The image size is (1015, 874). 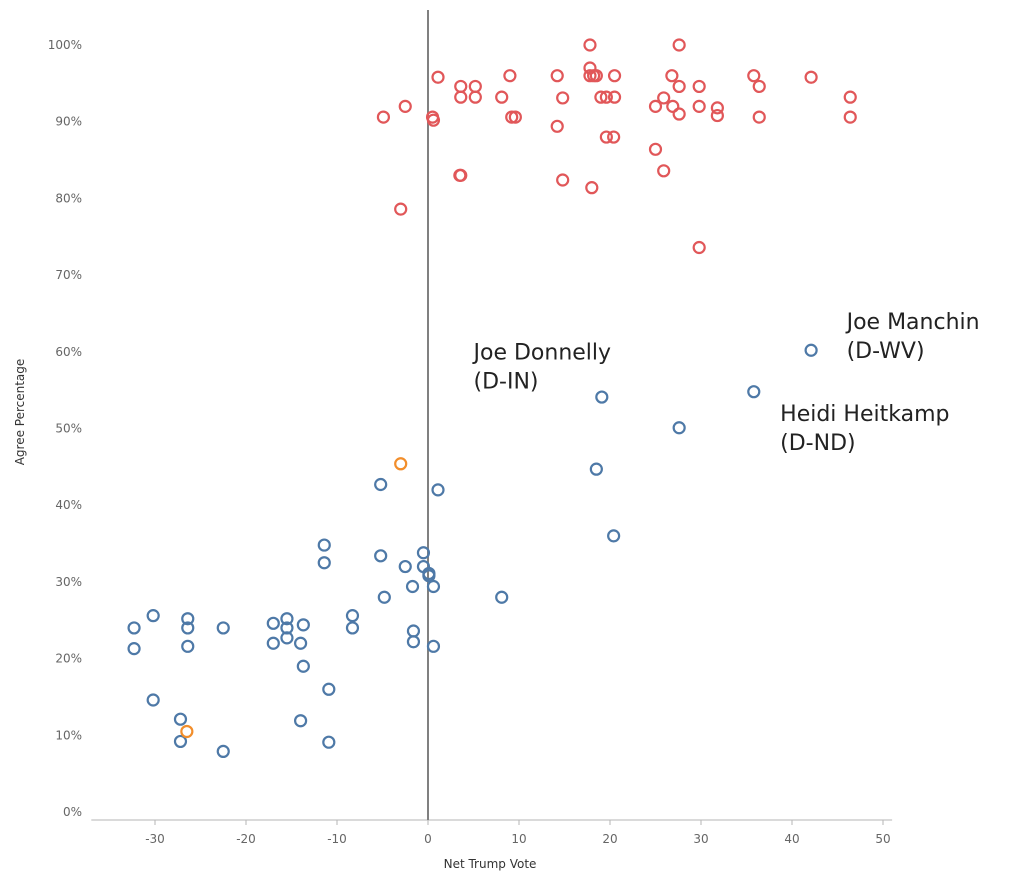 What do you see at coordinates (68, 275) in the screenshot?
I see `y-tick-label: 70%` at bounding box center [68, 275].